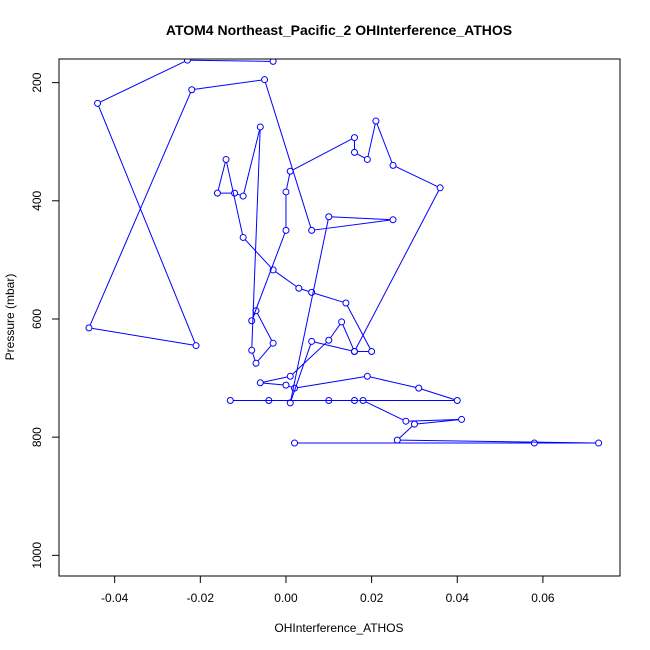 Image resolution: width=650 pixels, height=650 pixels. Describe the element at coordinates (543, 598) in the screenshot. I see `x-tick-label: 0.06` at that location.